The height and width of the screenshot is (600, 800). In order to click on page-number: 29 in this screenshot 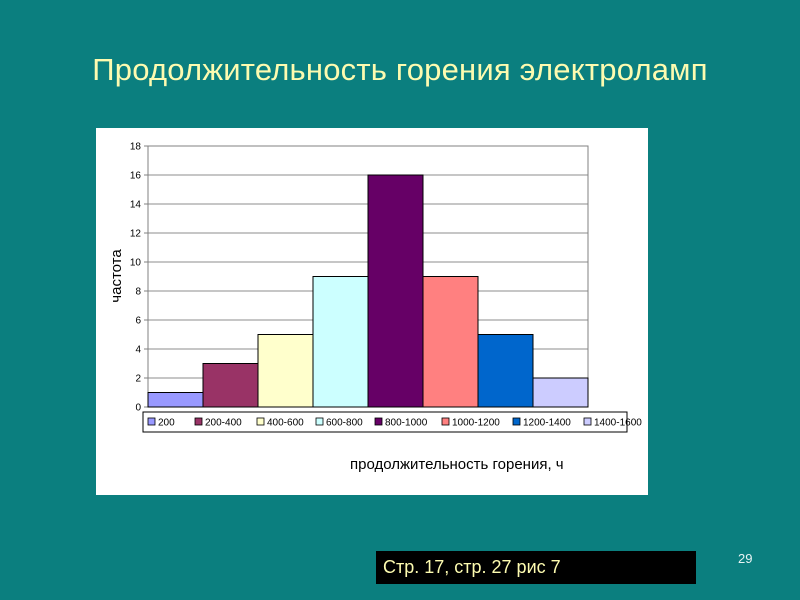, I will do `click(745, 558)`.